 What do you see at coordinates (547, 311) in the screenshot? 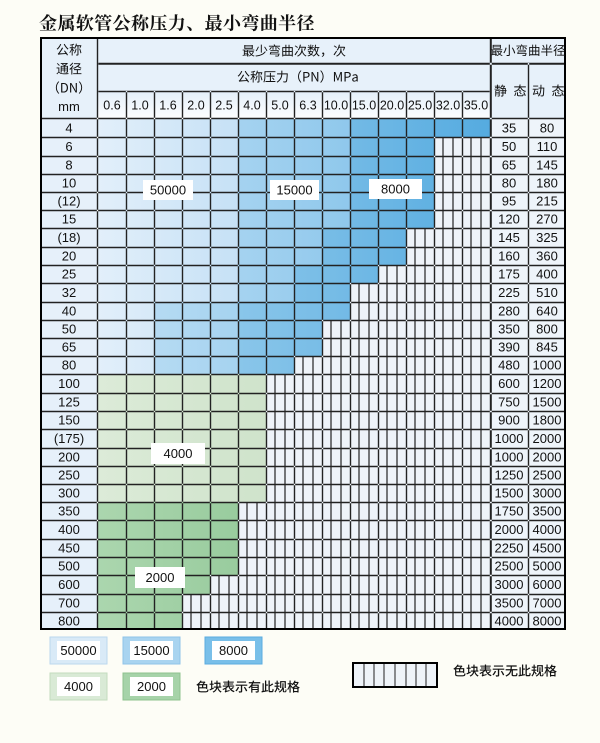
I see `svg-text: 640` at bounding box center [547, 311].